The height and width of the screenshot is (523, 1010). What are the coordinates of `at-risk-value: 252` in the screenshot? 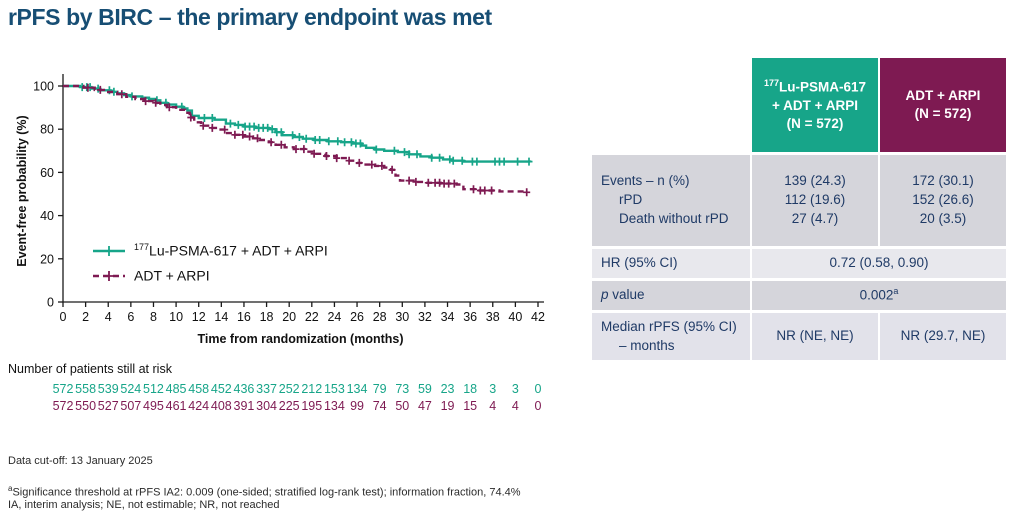 It's located at (289, 389).